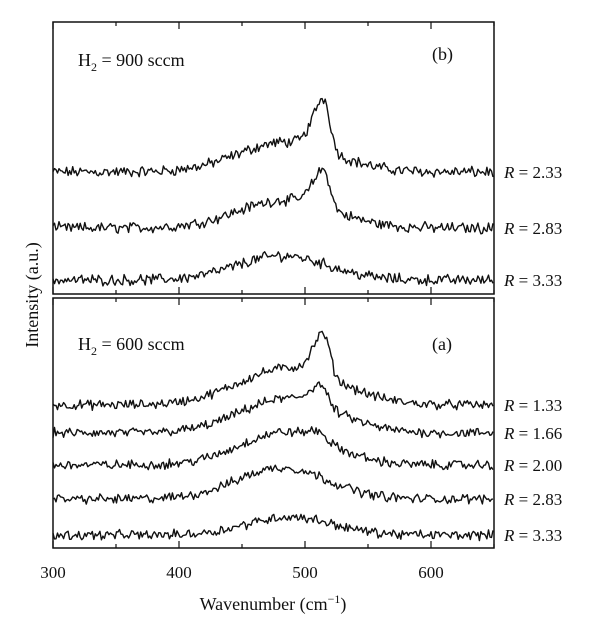  Describe the element at coordinates (532, 433) in the screenshot. I see `series-label-a-1: R = 1.66` at that location.